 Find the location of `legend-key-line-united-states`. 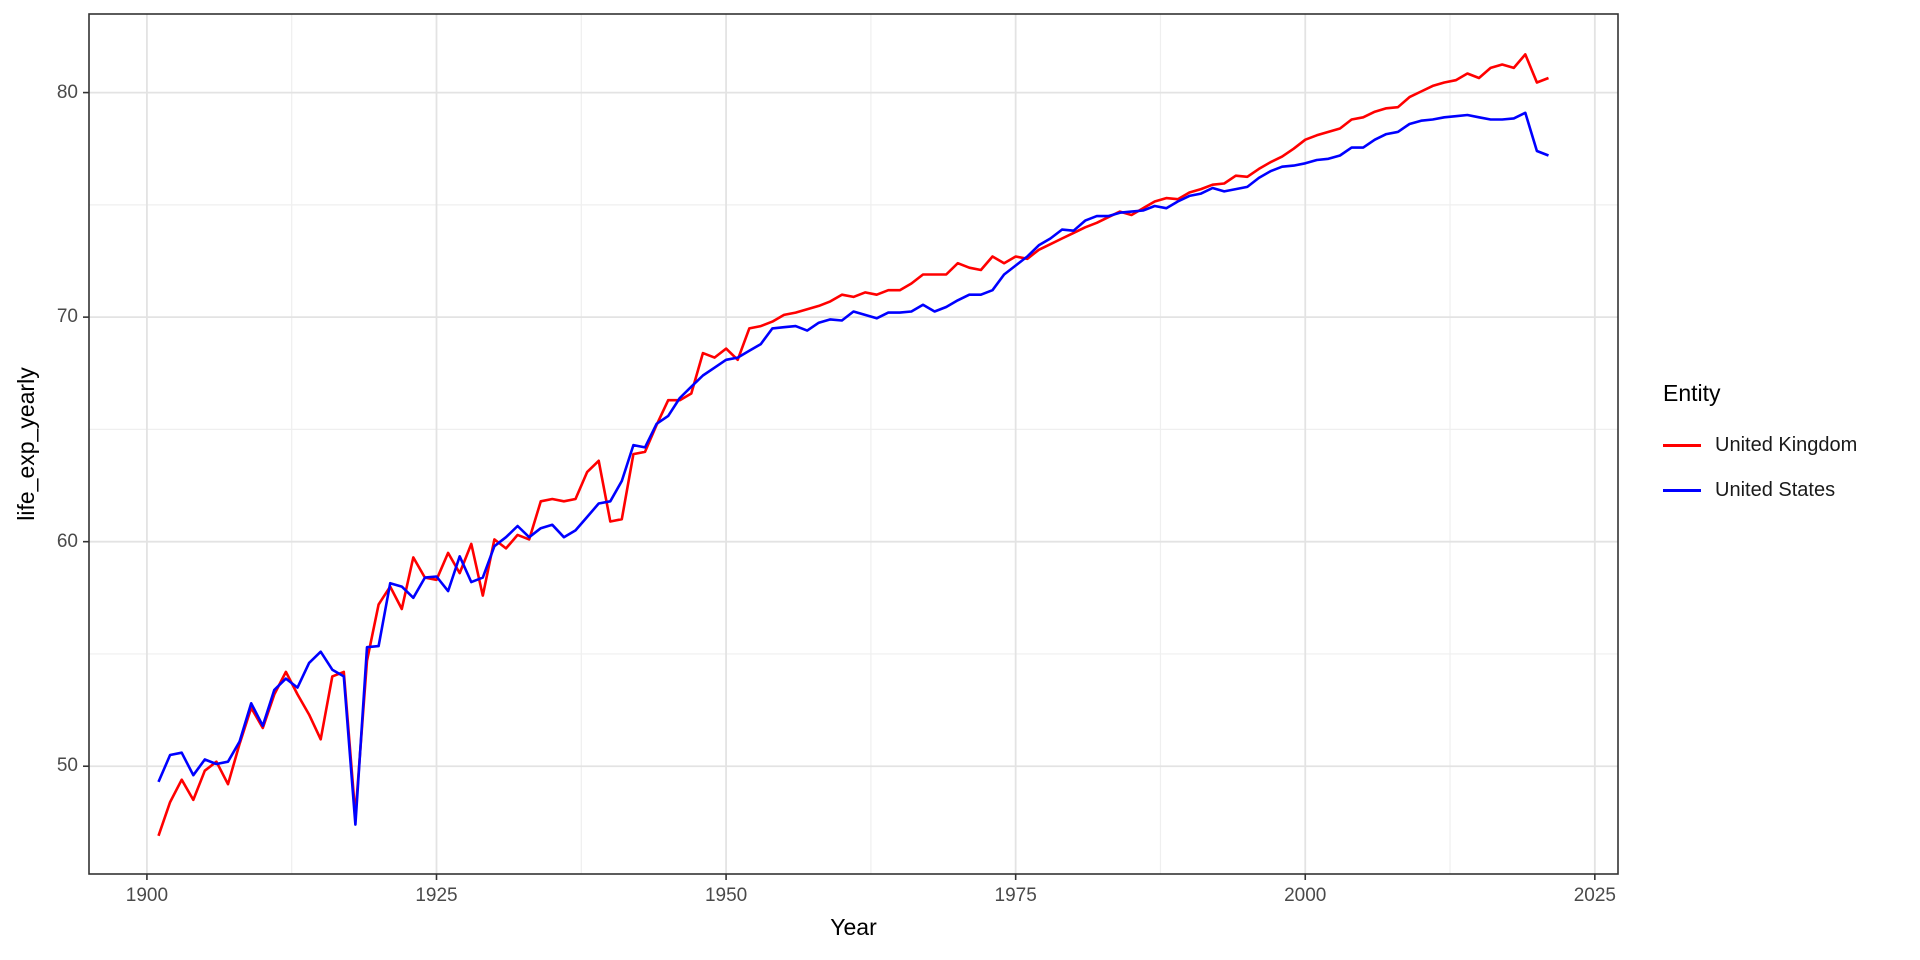

legend-key-line-united-states is located at coordinates (1682, 490).